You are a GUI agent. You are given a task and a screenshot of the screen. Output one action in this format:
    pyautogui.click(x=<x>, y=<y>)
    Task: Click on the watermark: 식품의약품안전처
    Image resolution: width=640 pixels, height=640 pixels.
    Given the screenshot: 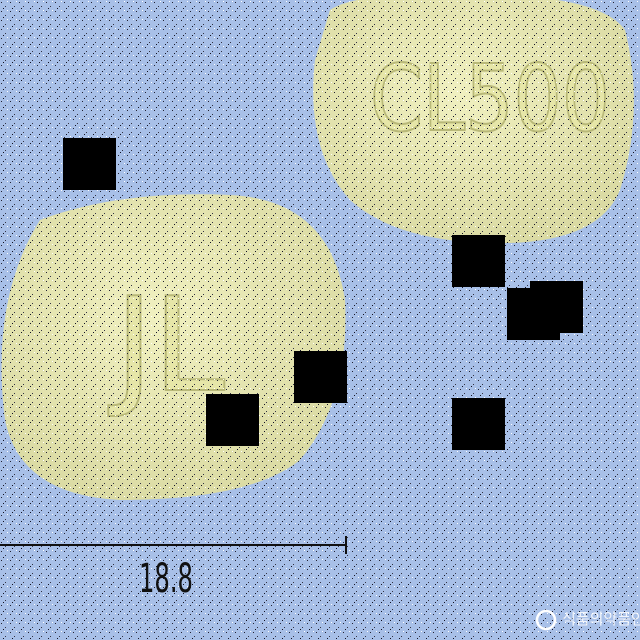 What is the action you would take?
    pyautogui.click(x=601, y=619)
    